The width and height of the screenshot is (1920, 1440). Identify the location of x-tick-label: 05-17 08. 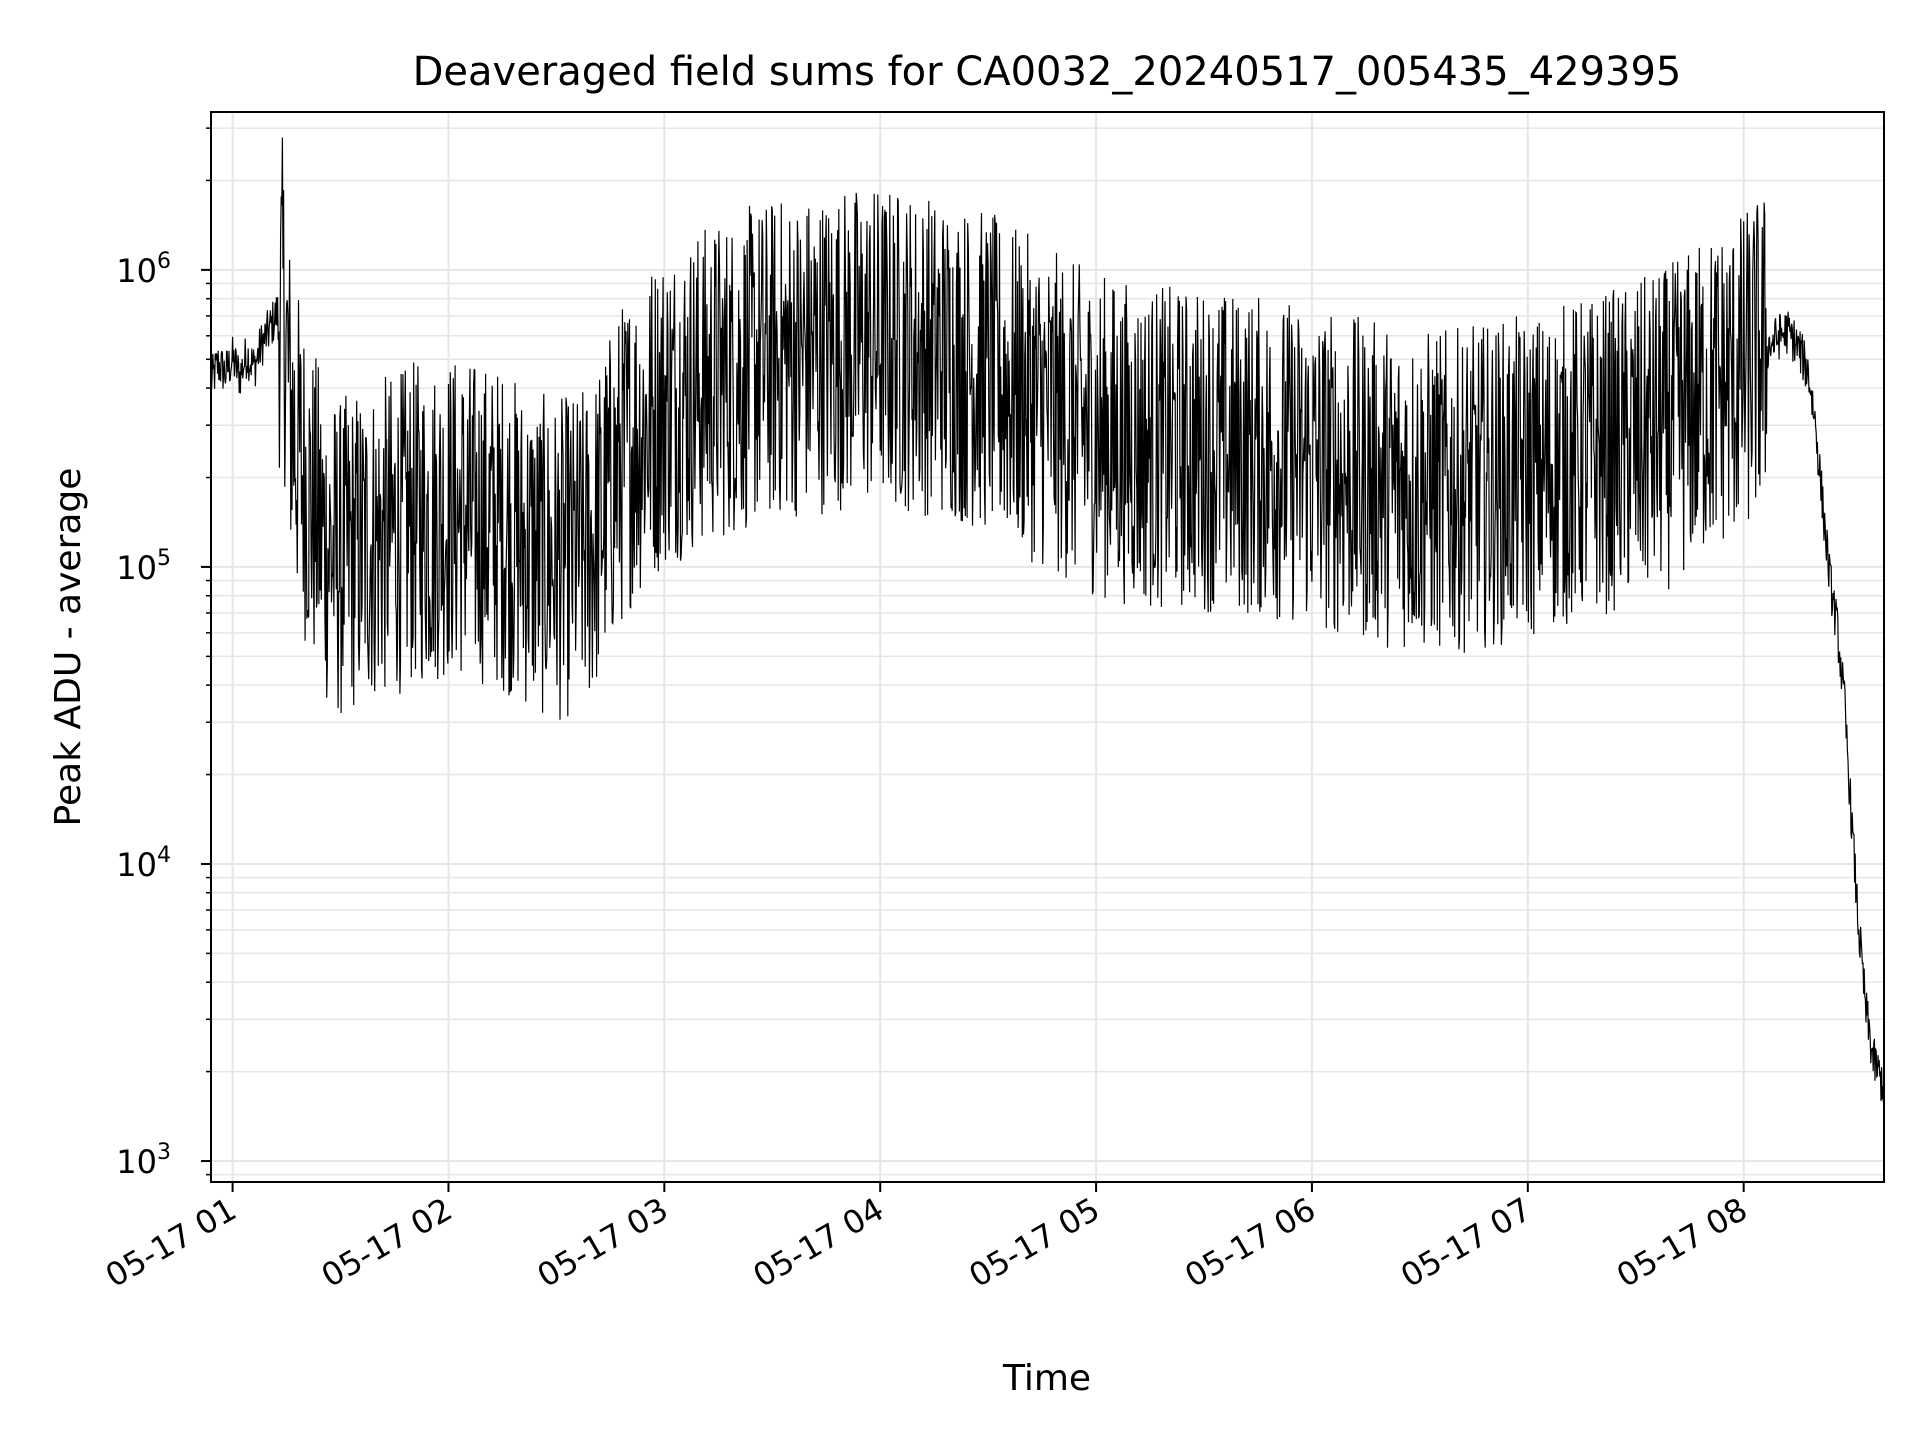
(1682, 1242).